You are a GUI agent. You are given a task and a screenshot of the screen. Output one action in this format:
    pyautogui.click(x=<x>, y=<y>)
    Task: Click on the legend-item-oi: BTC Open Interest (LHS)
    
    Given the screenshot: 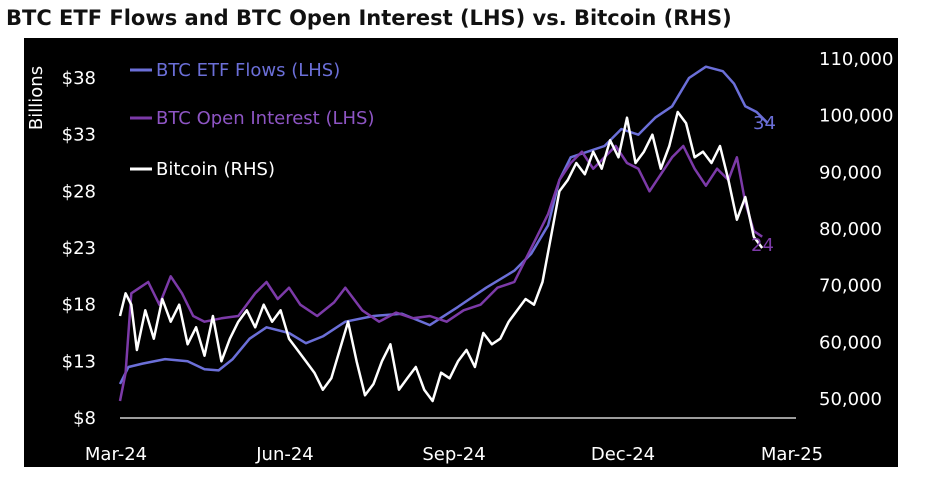 What is the action you would take?
    pyautogui.click(x=252, y=118)
    